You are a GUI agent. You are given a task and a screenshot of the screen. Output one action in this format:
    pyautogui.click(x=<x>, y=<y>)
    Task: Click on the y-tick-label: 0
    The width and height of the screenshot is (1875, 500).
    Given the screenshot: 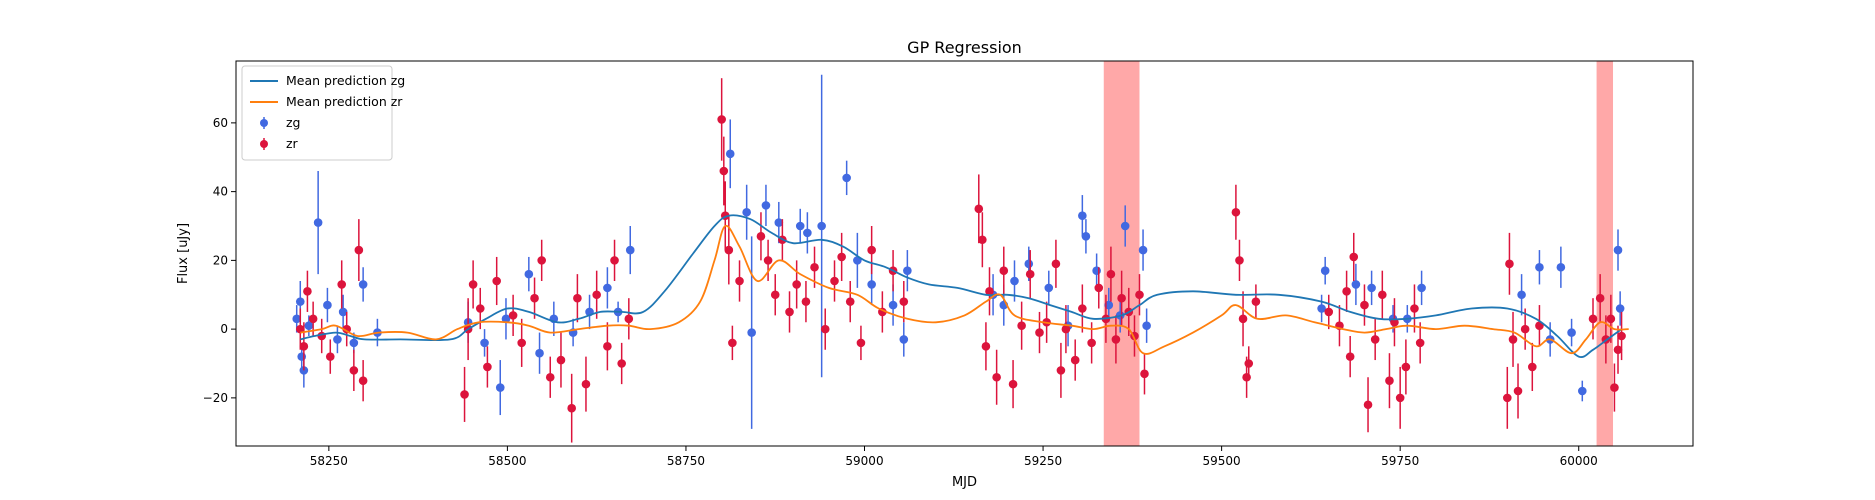 What is the action you would take?
    pyautogui.click(x=224, y=329)
    